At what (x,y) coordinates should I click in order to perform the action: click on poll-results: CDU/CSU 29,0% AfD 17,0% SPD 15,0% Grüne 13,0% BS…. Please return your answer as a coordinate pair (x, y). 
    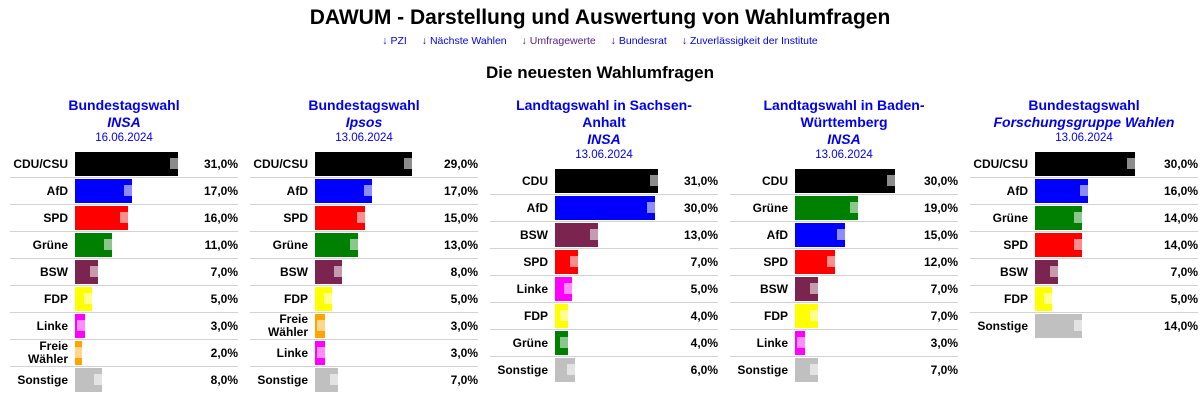
    Looking at the image, I should click on (364, 272).